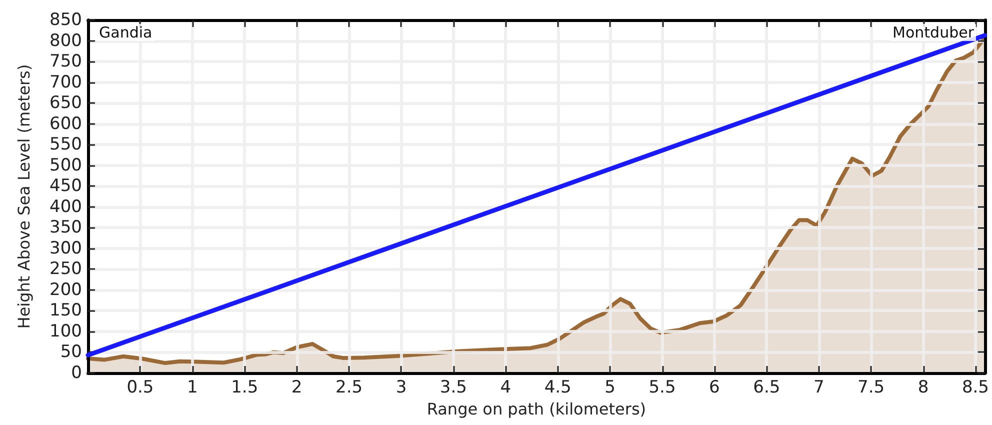 Image resolution: width=992 pixels, height=425 pixels. I want to click on y-tick-label: 150, so click(66, 310).